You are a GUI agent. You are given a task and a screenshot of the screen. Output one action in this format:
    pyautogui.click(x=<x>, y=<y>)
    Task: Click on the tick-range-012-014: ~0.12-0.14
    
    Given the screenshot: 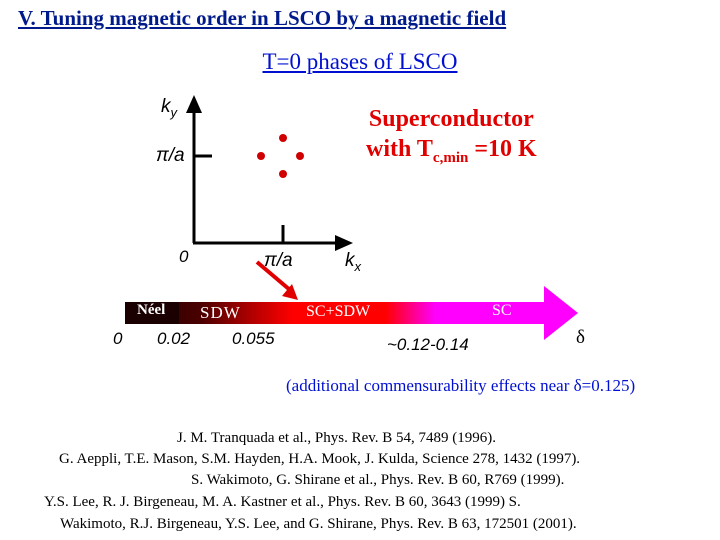 What is the action you would take?
    pyautogui.click(x=428, y=344)
    